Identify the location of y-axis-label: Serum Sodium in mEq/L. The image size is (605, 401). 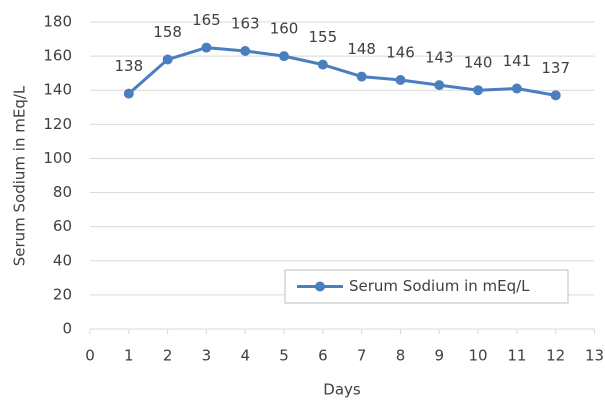
(20, 175).